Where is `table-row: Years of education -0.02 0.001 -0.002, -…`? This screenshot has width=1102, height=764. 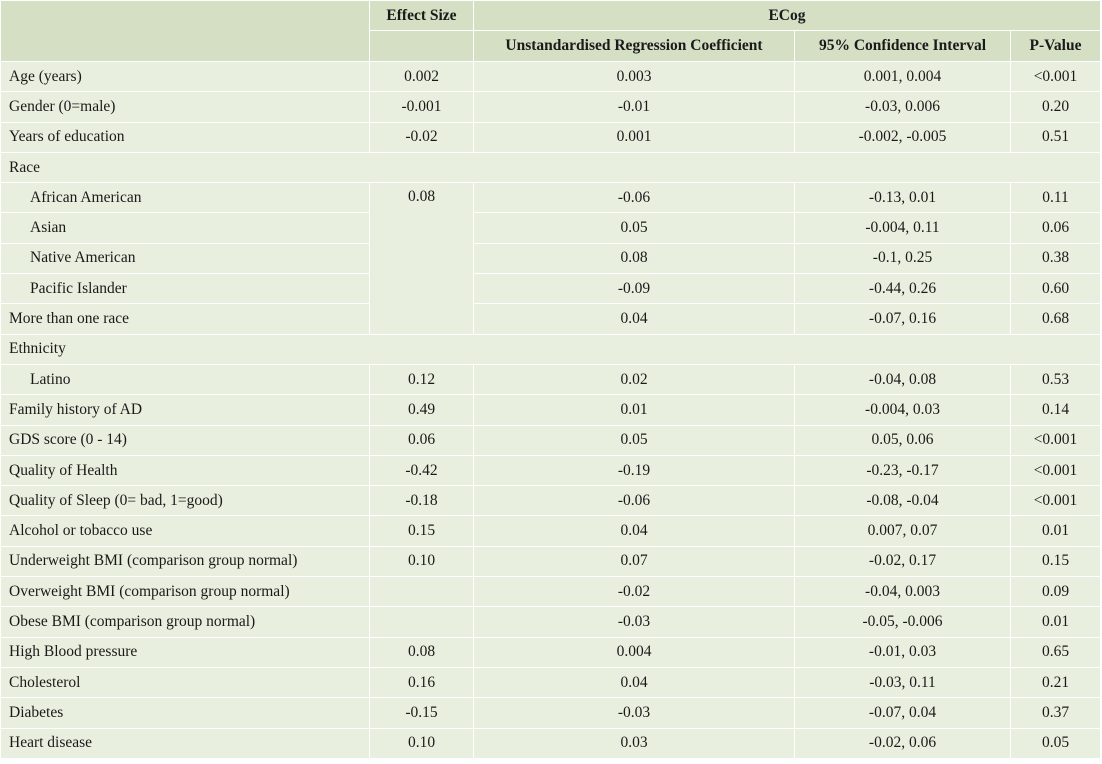 table-row: Years of education -0.02 0.001 -0.002, -… is located at coordinates (550, 137).